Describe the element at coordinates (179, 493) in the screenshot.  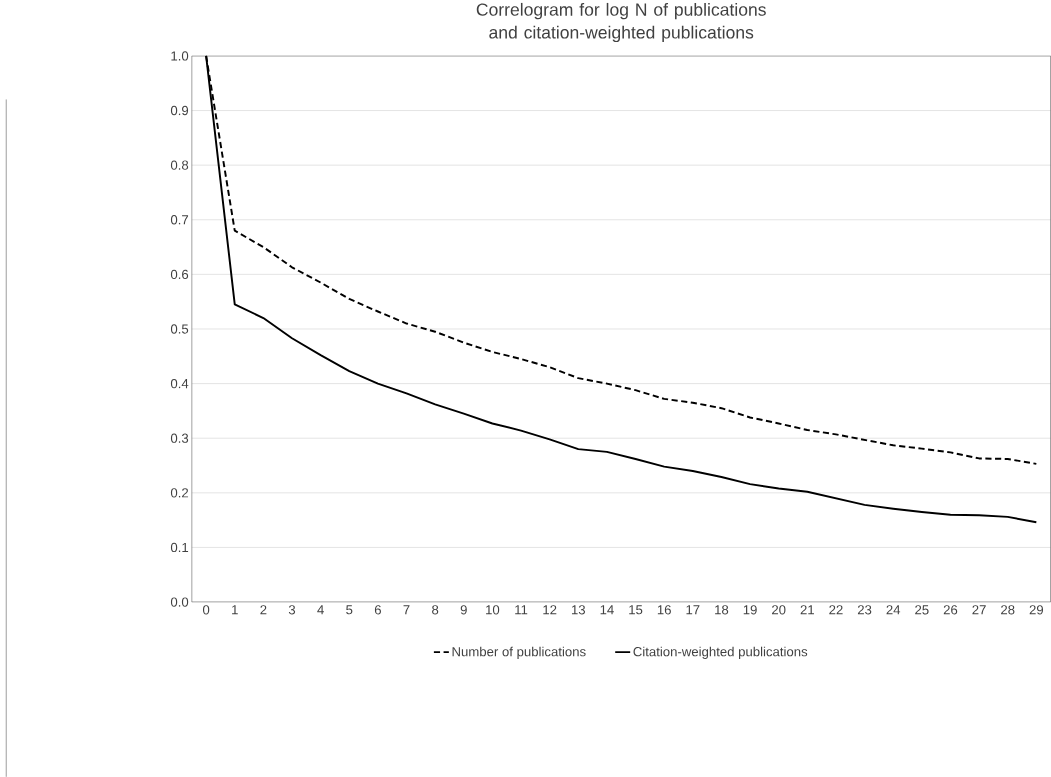
I see `y-tick-label: 0.2` at that location.